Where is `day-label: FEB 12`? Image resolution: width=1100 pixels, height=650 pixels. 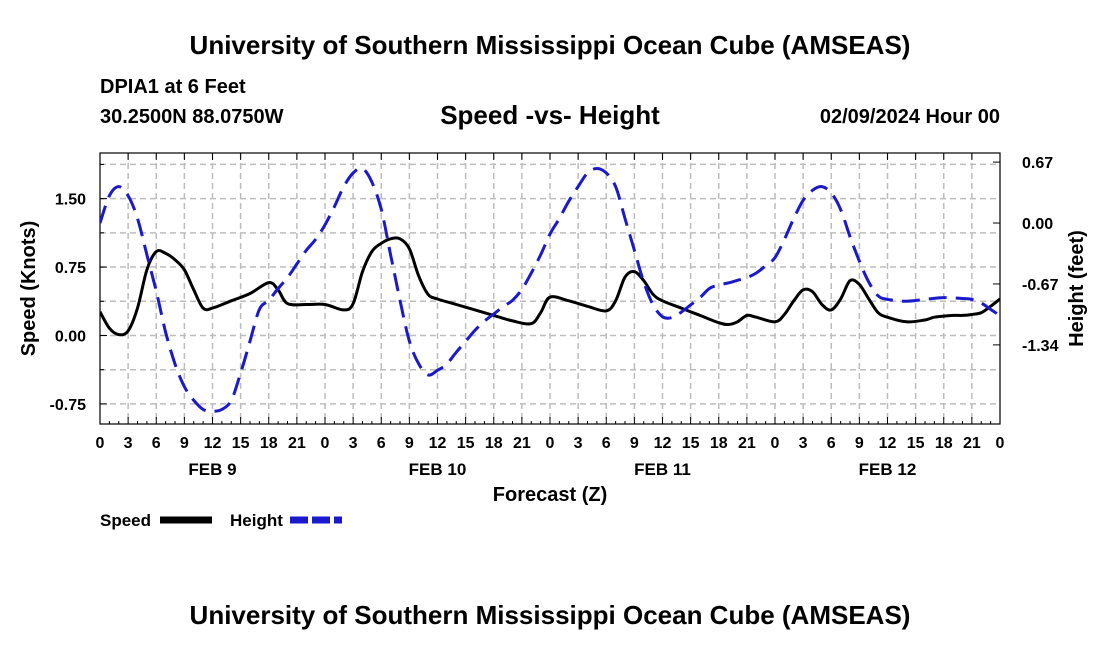
day-label: FEB 12 is located at coordinates (888, 469).